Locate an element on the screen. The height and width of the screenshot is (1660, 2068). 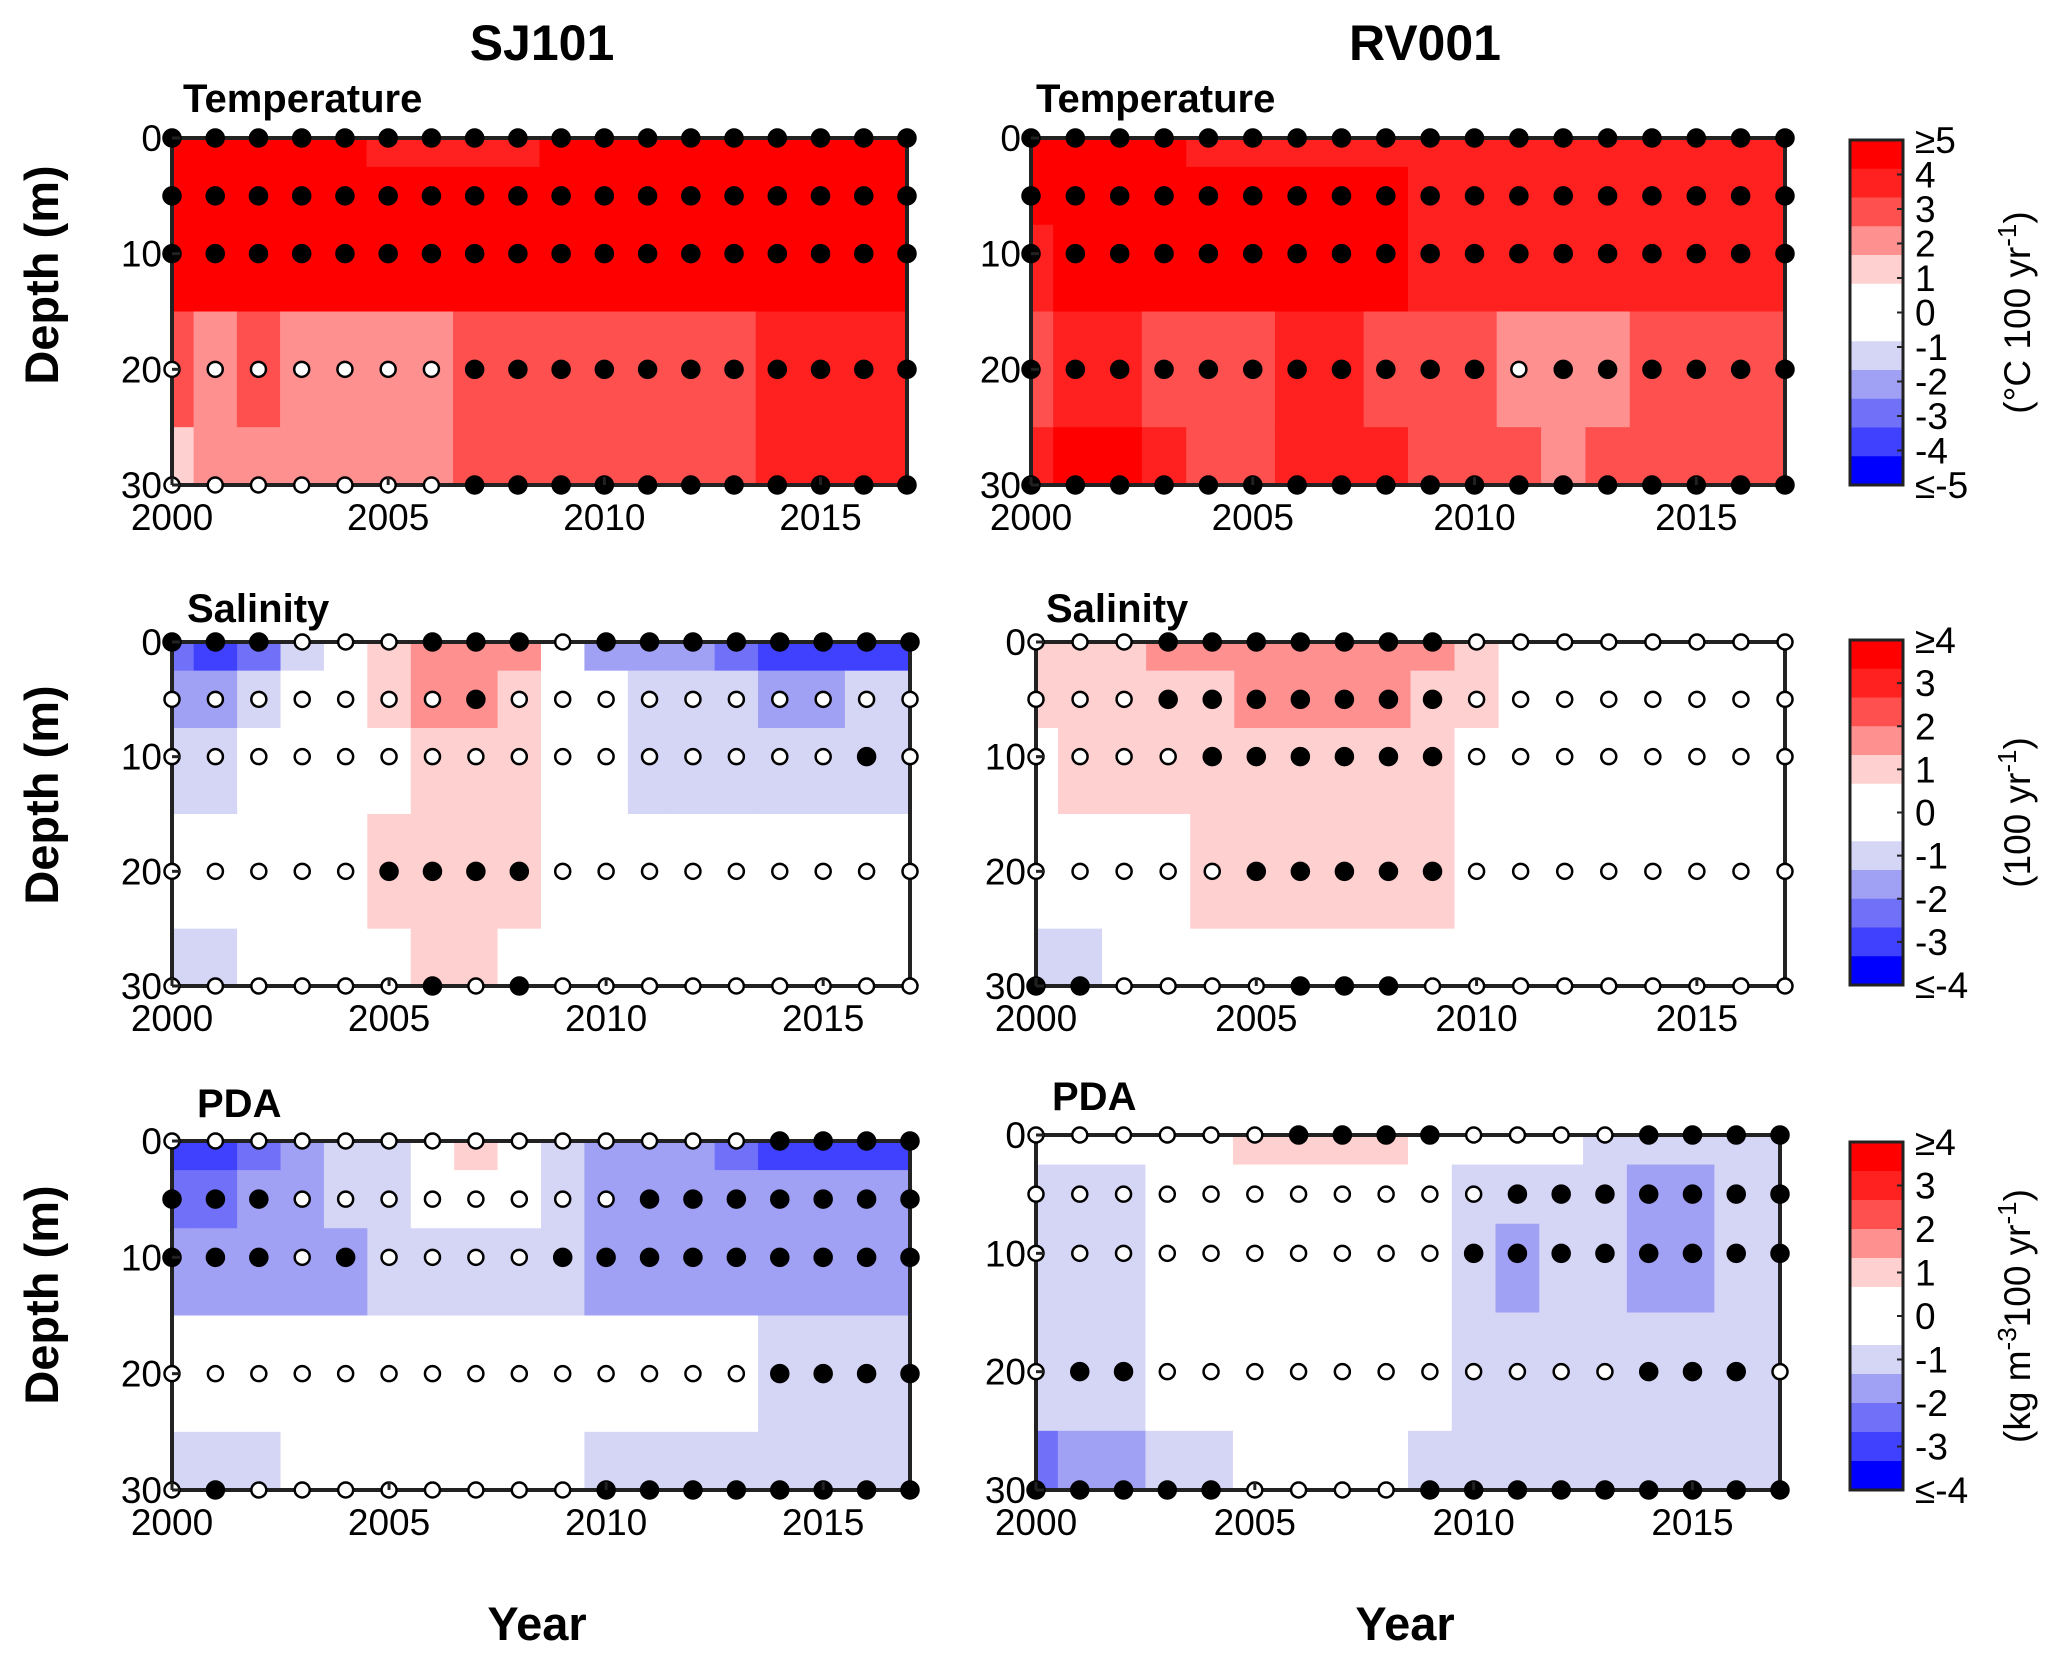
panel-title-temp-rv001: Temperature is located at coordinates (1155, 99).